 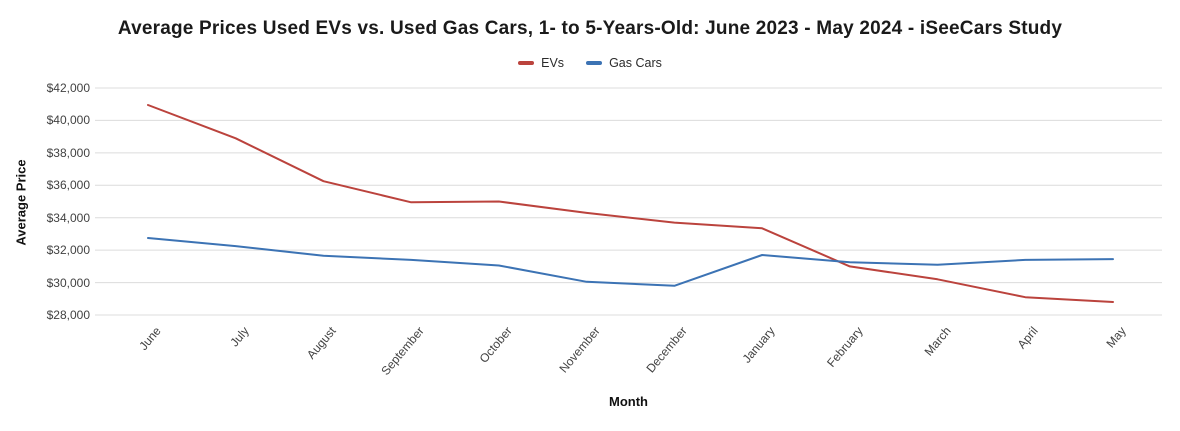 I want to click on y-tick-label: $28,000, so click(x=68, y=315).